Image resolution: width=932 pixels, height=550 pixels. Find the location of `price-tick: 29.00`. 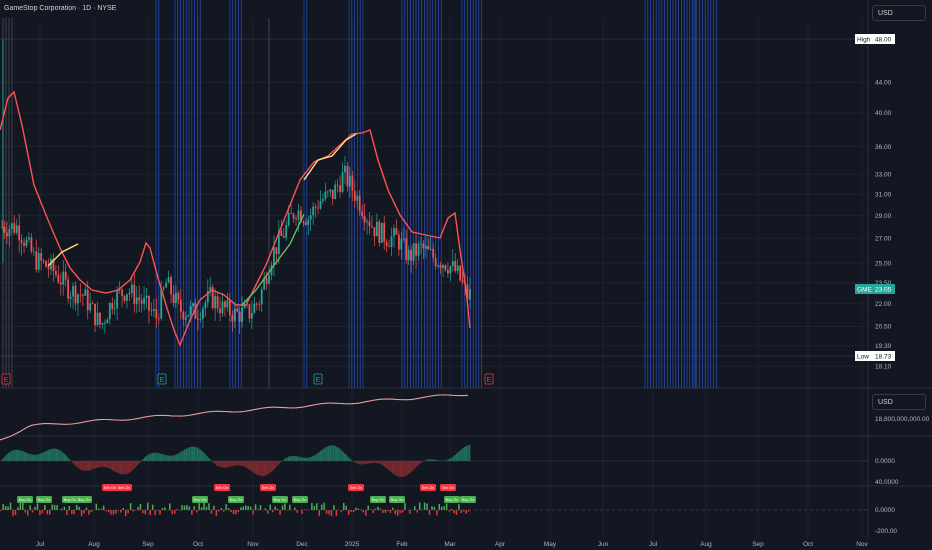

price-tick: 29.00 is located at coordinates (883, 216).